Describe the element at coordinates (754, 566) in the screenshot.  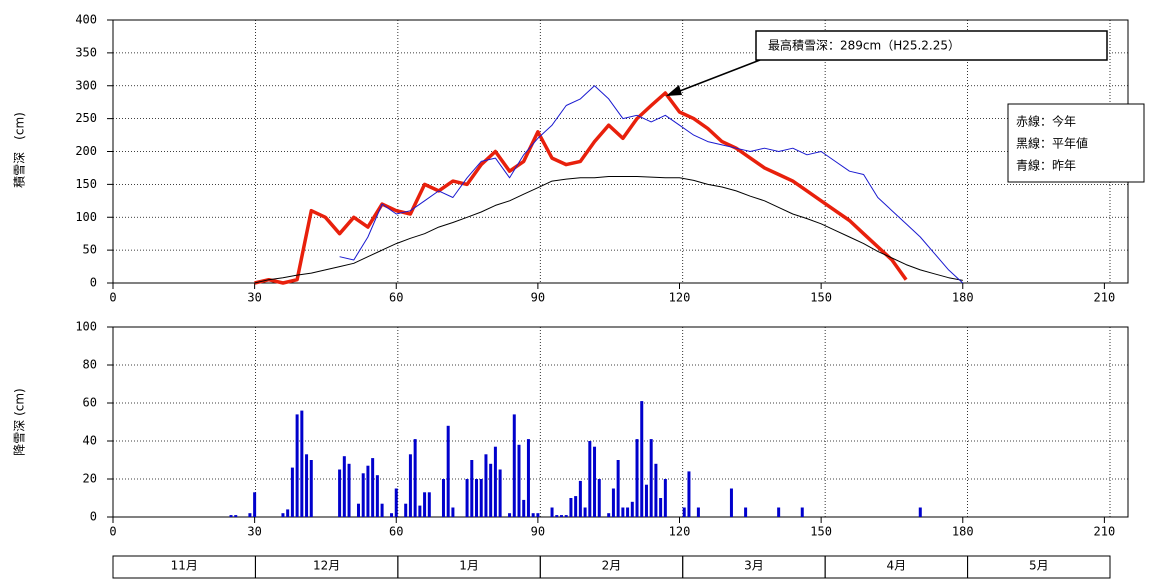
I see `month-label: 3月` at that location.